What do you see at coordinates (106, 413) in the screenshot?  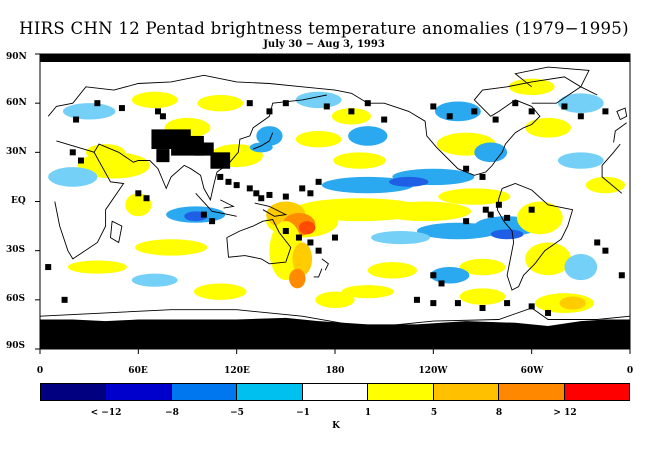 I see `colorbar-label: < −12` at bounding box center [106, 413].